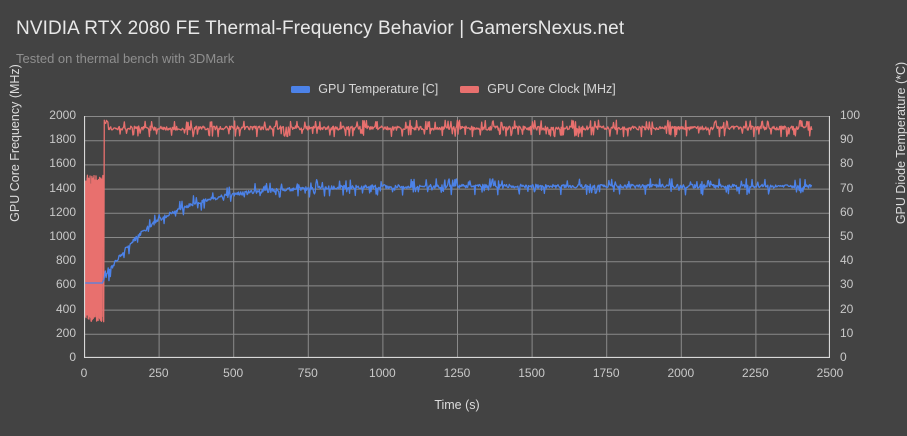 The image size is (907, 436). Describe the element at coordinates (847, 284) in the screenshot. I see `y-axis-right-tick-30: 30` at that location.